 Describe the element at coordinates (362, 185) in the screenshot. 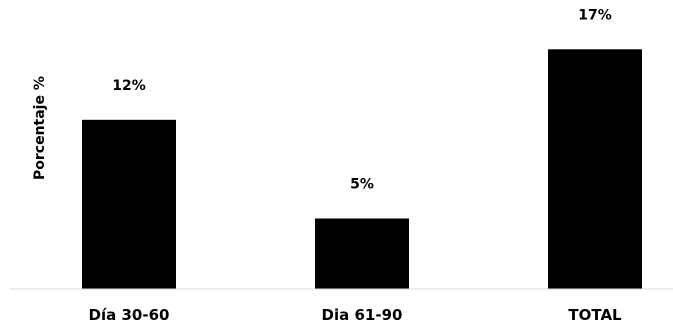

I see `data-label-2: 5%` at that location.